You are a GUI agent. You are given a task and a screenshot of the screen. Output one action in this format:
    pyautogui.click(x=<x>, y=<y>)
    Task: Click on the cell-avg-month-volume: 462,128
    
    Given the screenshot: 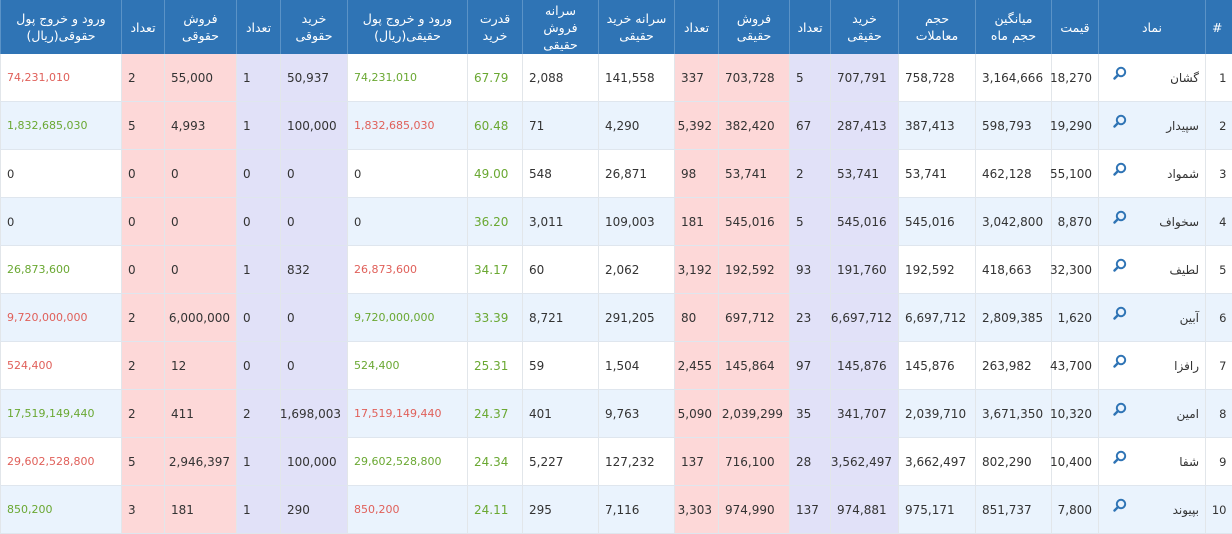 What is the action you would take?
    pyautogui.click(x=1014, y=174)
    